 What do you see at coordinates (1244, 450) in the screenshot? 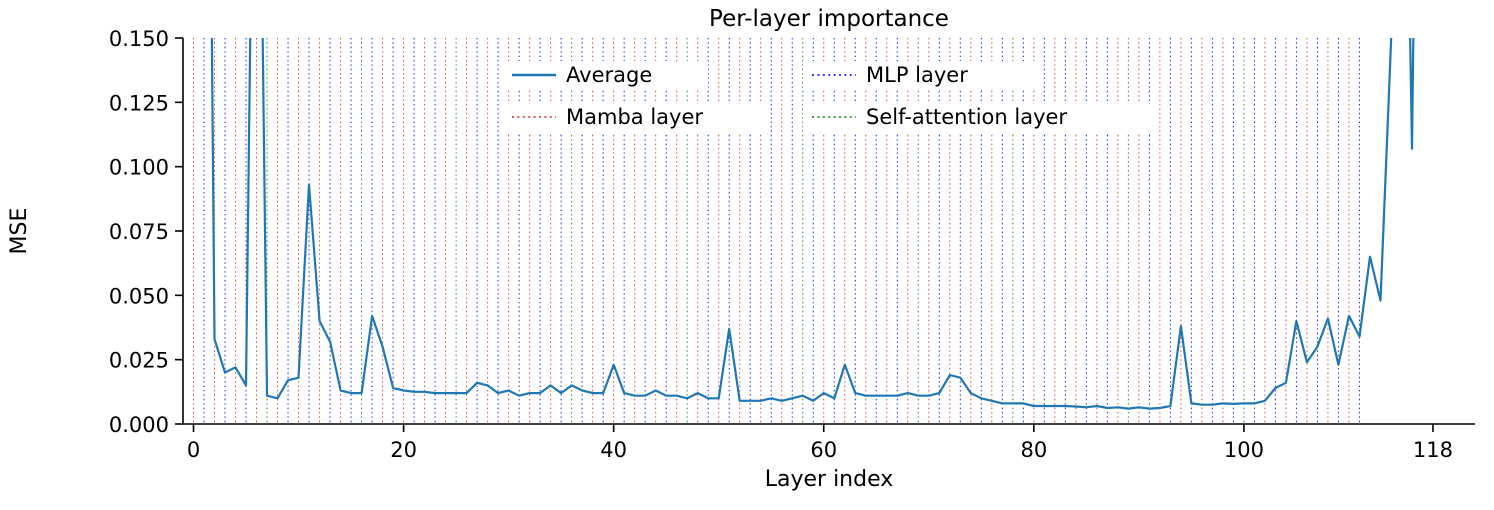
I see `x-tick-label: 100` at bounding box center [1244, 450].